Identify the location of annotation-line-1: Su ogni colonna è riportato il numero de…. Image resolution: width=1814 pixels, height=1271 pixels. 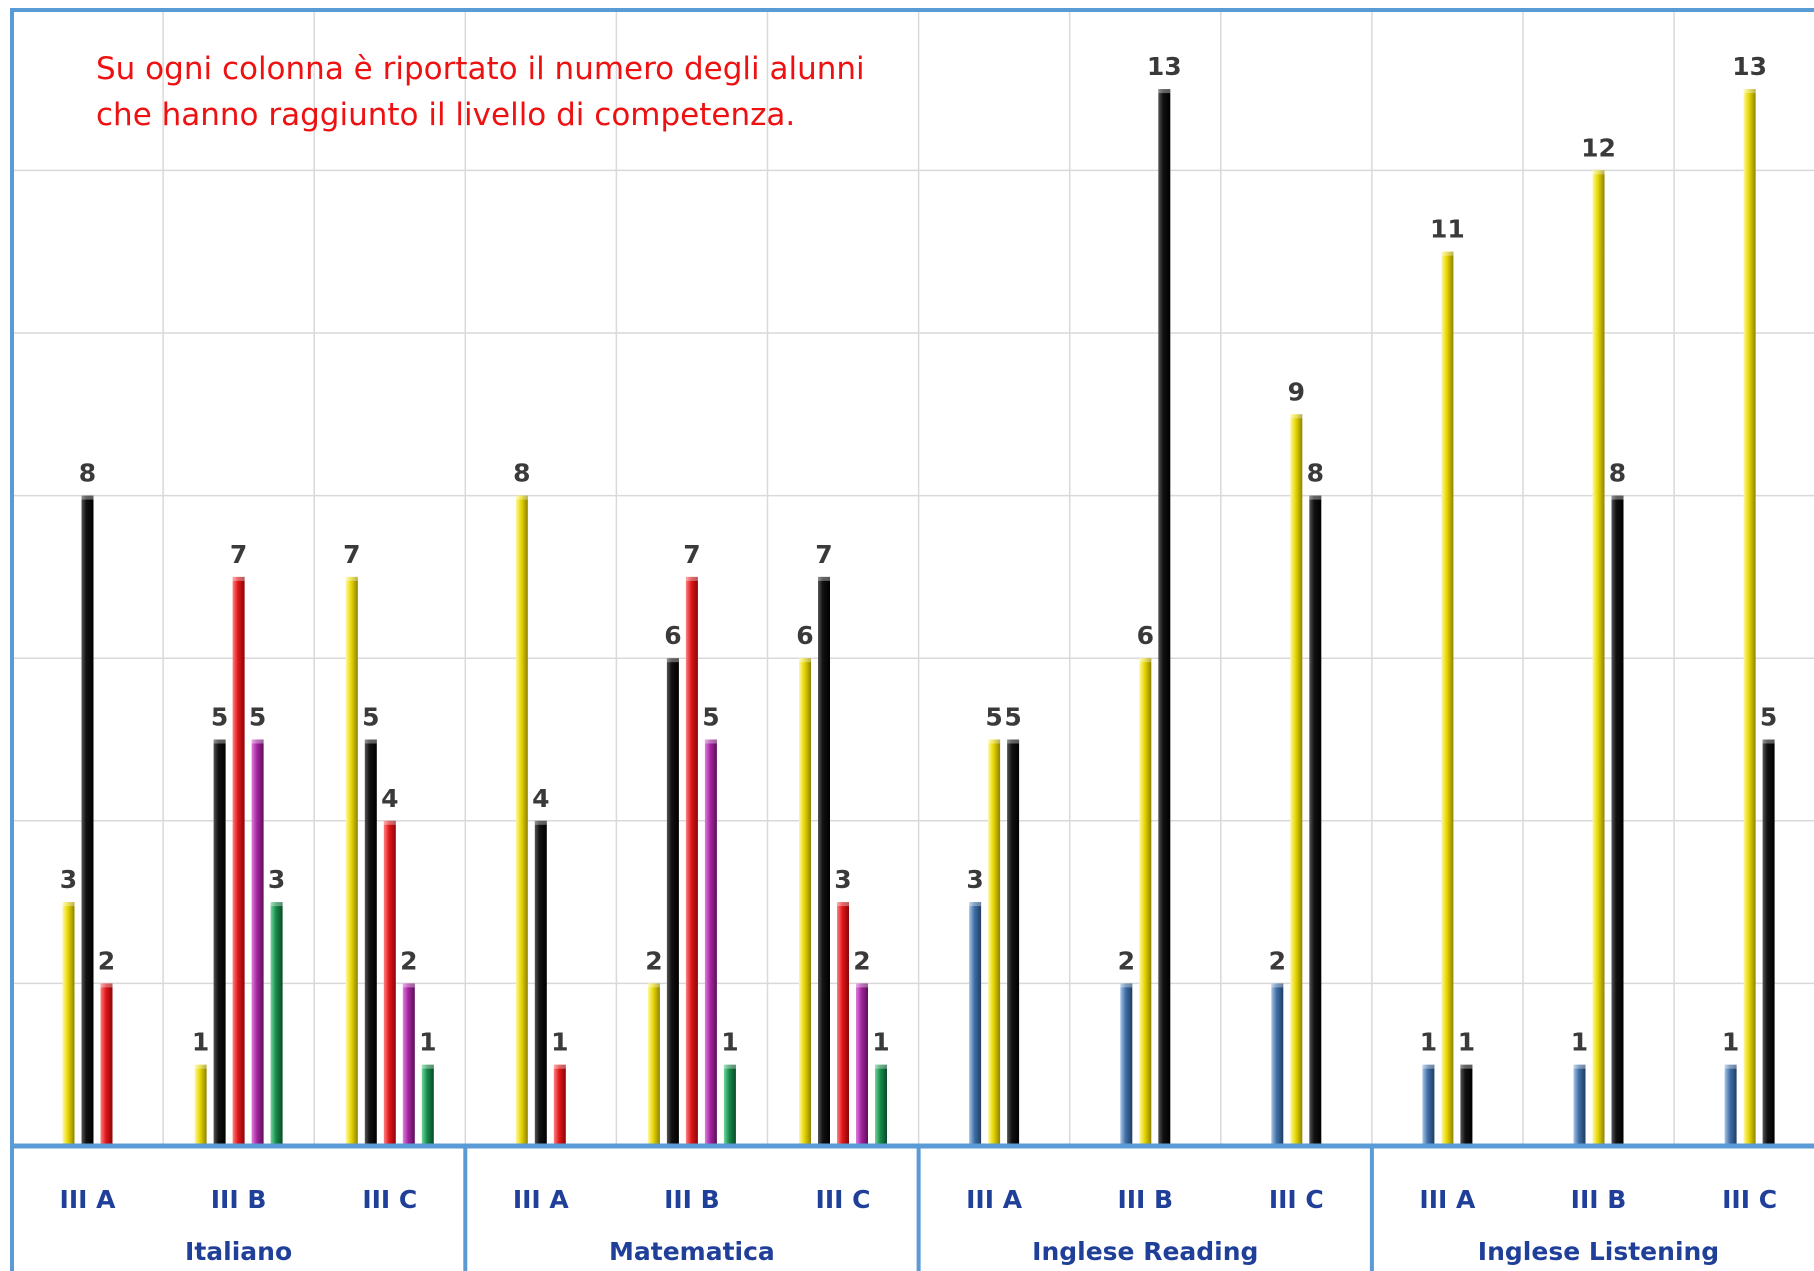
(480, 69).